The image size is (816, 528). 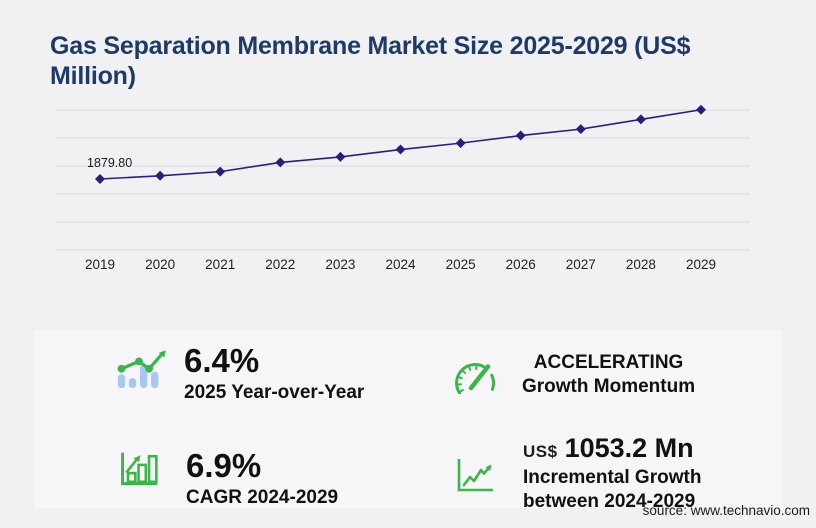 I want to click on incremental-currency: US$, so click(x=540, y=451).